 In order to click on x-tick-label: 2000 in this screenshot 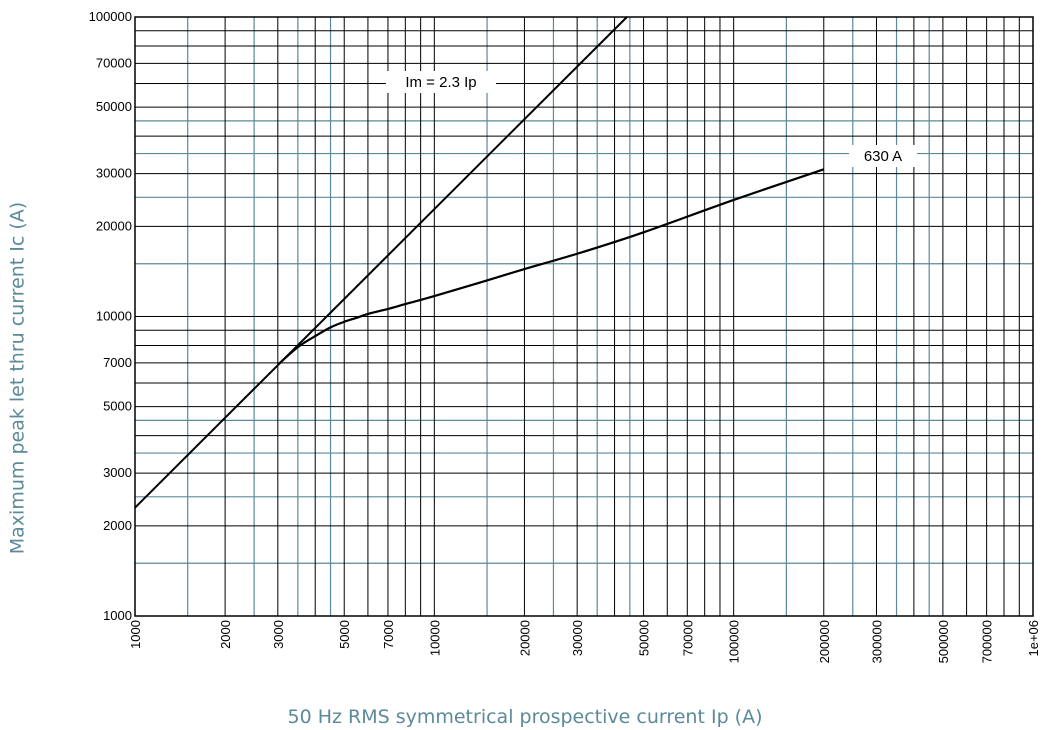, I will do `click(225, 634)`.